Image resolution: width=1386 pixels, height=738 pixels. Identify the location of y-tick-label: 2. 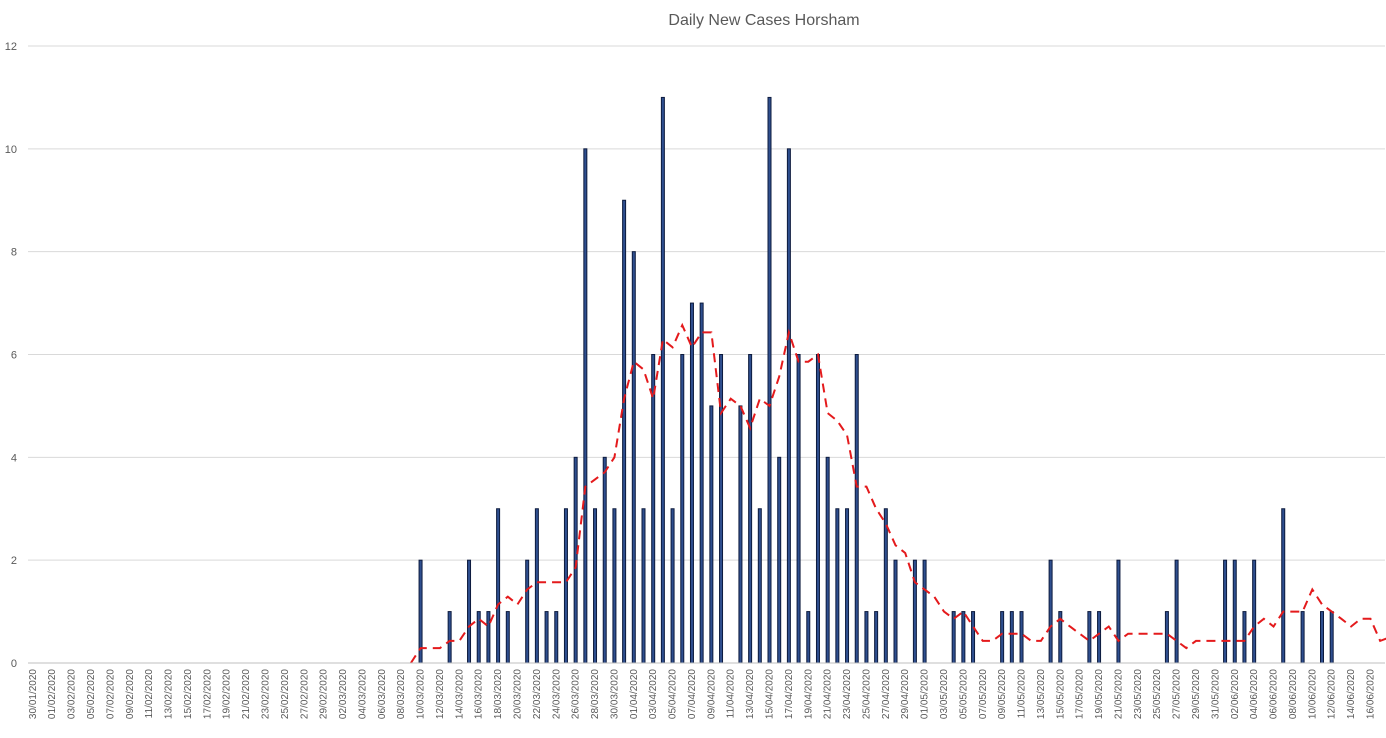
(14, 561).